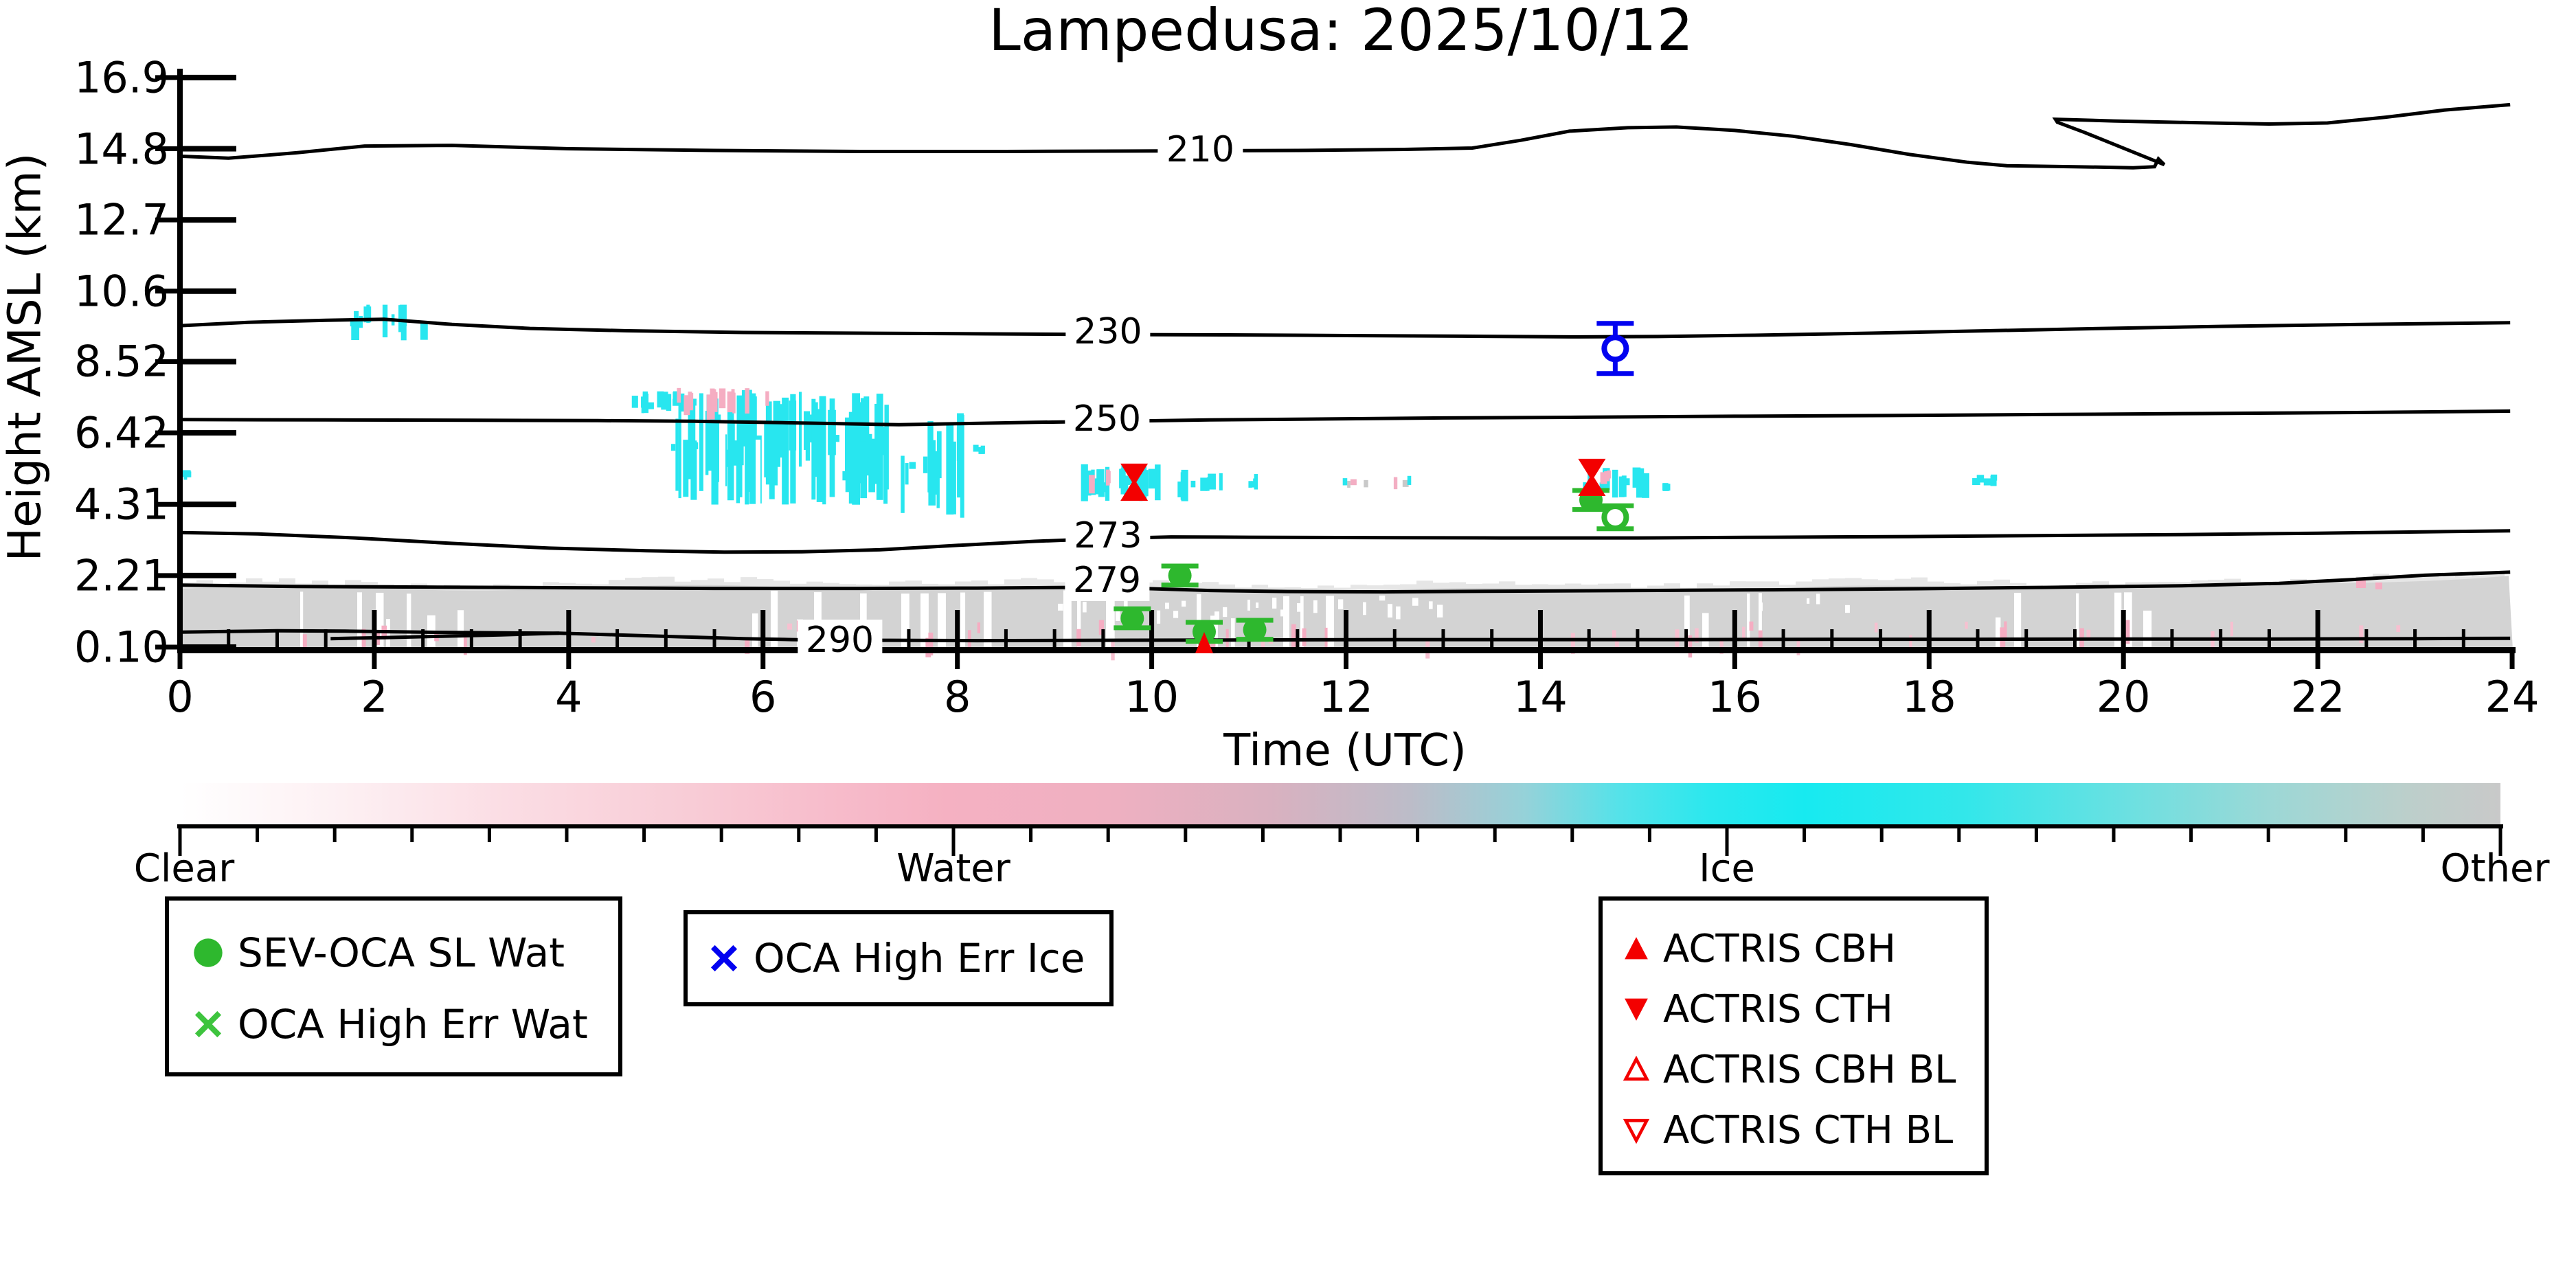 Image resolution: width=2576 pixels, height=1288 pixels. Describe the element at coordinates (121, 504) in the screenshot. I see `y-tick-label: 4.31` at that location.